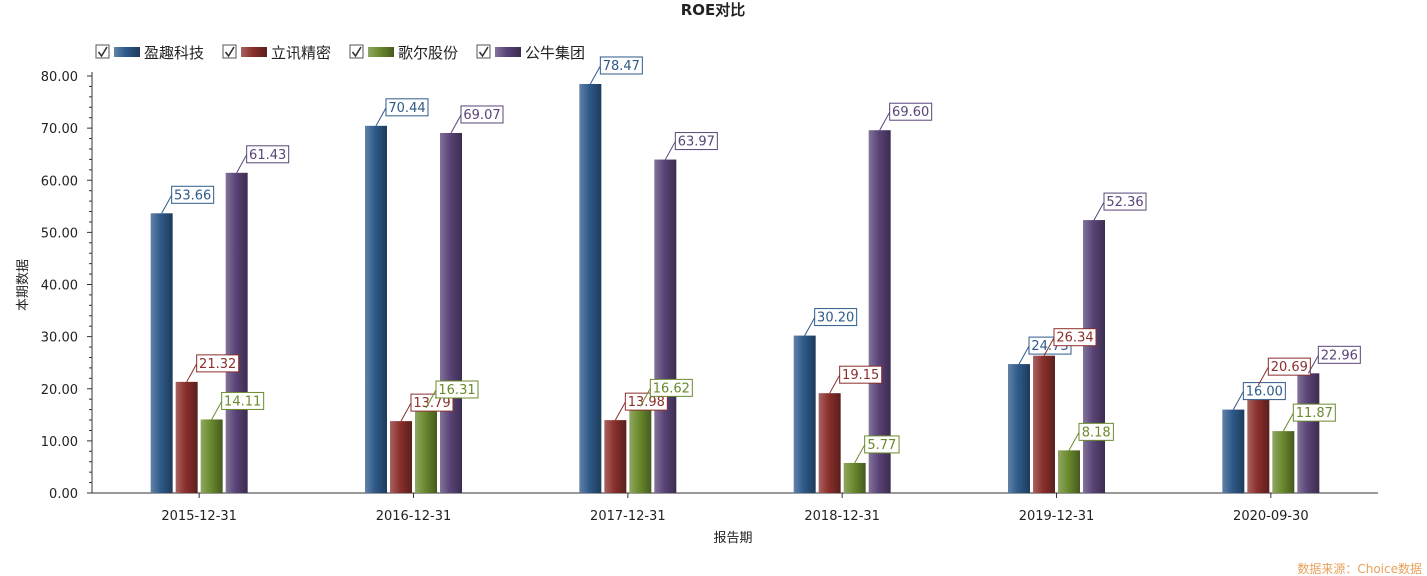 The image size is (1427, 576). What do you see at coordinates (59, 338) in the screenshot?
I see `y-tick-label: 30.00` at bounding box center [59, 338].